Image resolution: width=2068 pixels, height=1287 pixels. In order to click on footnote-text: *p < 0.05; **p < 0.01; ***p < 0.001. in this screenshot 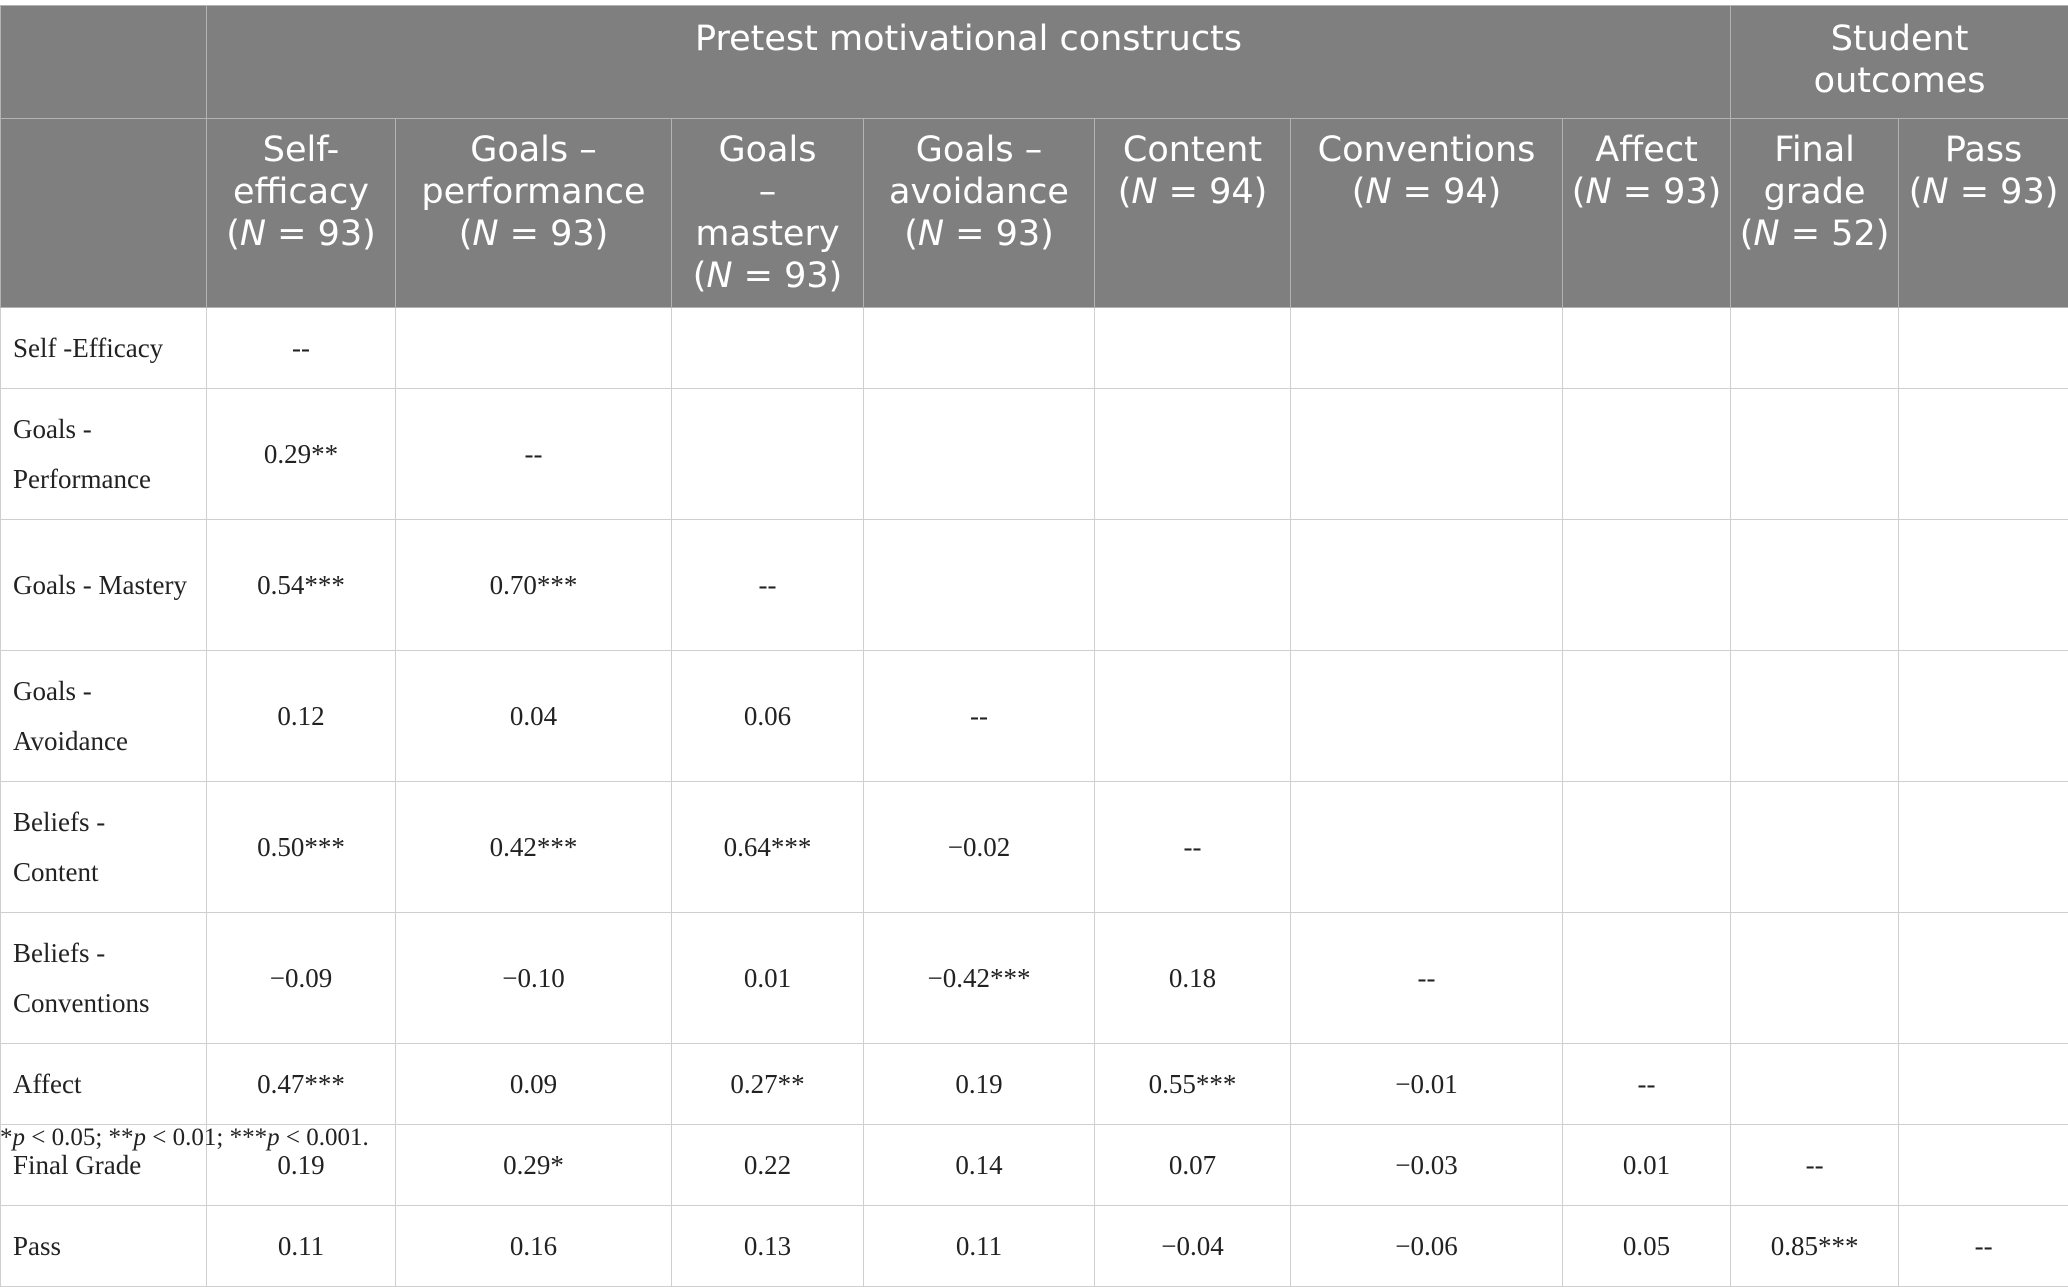, I will do `click(184, 1137)`.